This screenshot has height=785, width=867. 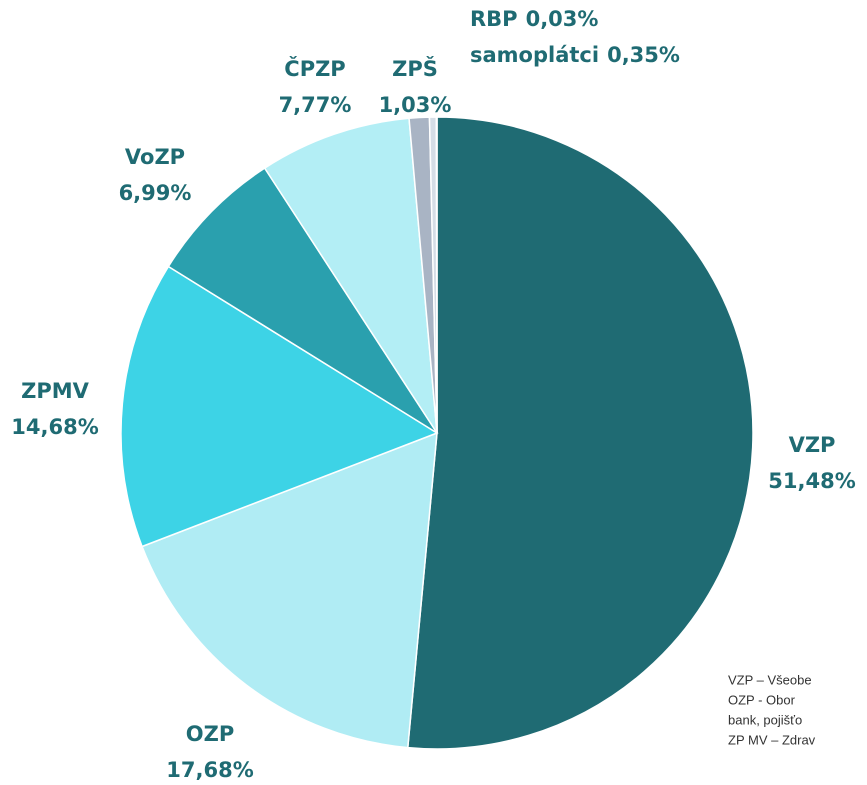 What do you see at coordinates (55, 391) in the screenshot?
I see `slice-label: ZPMV` at bounding box center [55, 391].